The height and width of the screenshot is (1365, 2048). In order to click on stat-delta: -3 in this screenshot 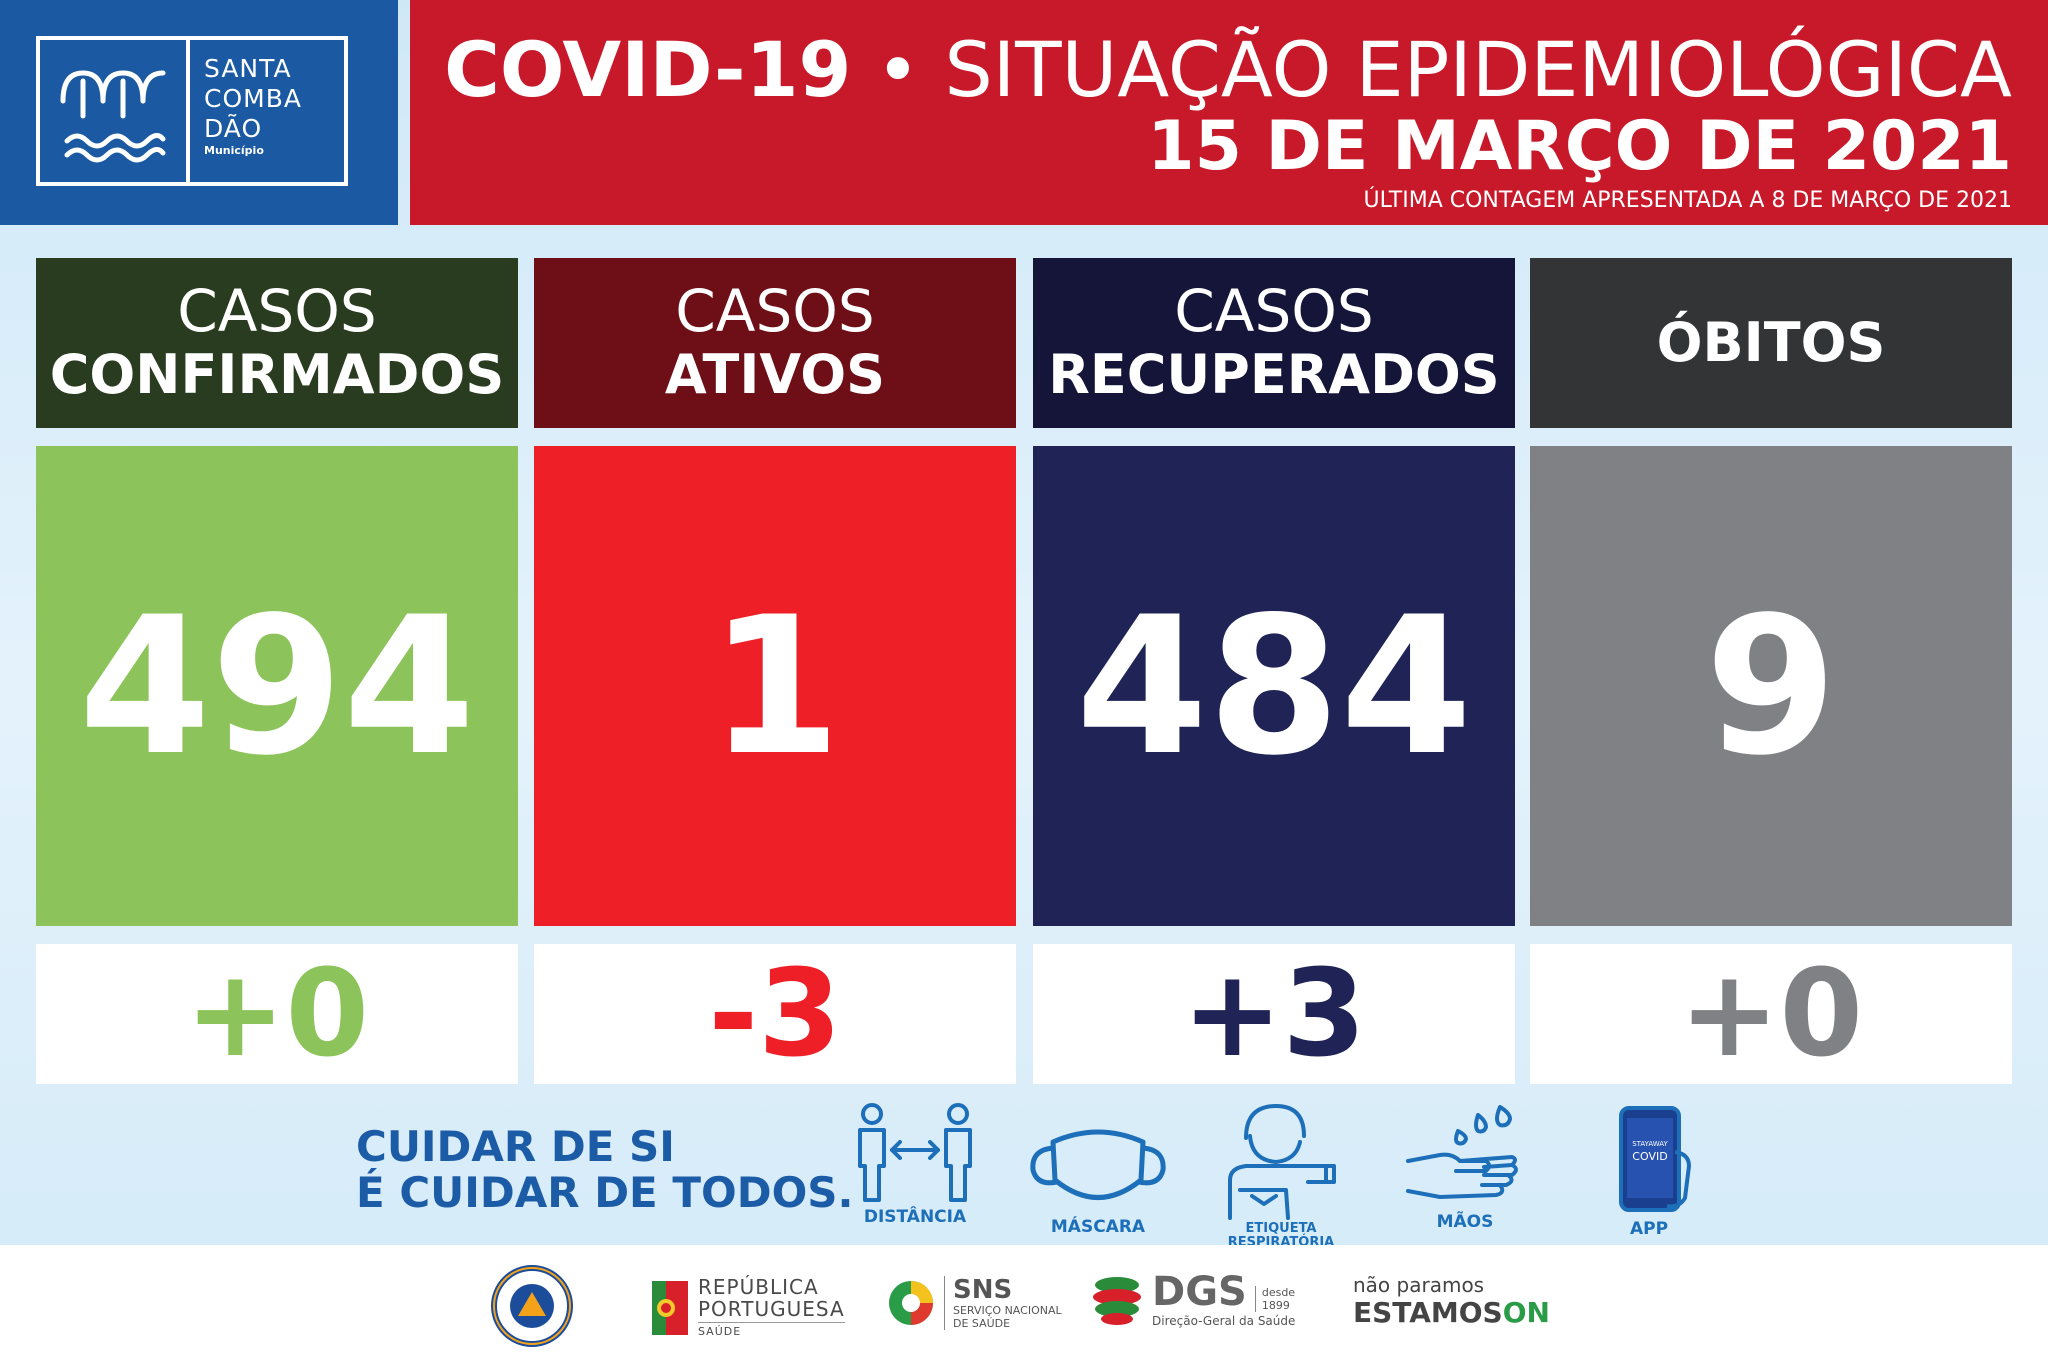, I will do `click(775, 1014)`.